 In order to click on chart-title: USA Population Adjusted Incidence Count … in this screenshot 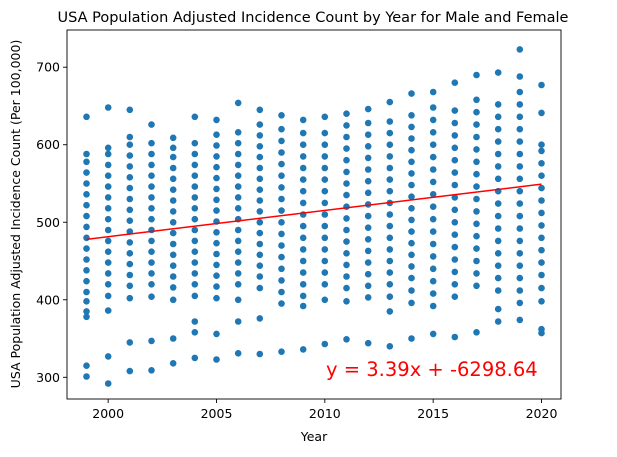, I will do `click(313, 18)`.